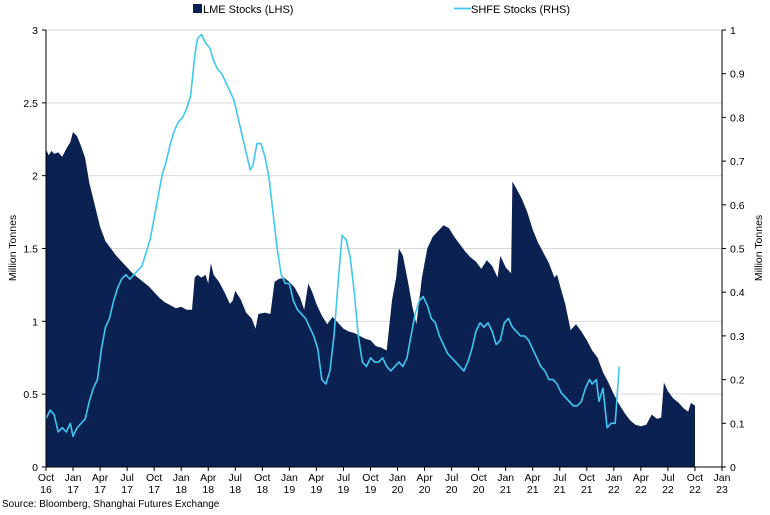 The height and width of the screenshot is (515, 770). Describe the element at coordinates (737, 206) in the screenshot. I see `y-right-tick-label: 0.6` at that location.